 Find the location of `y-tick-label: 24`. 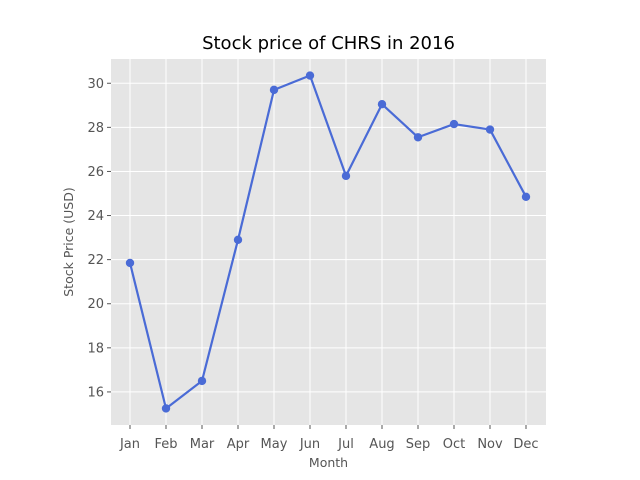

y-tick-label: 24 is located at coordinates (95, 216).